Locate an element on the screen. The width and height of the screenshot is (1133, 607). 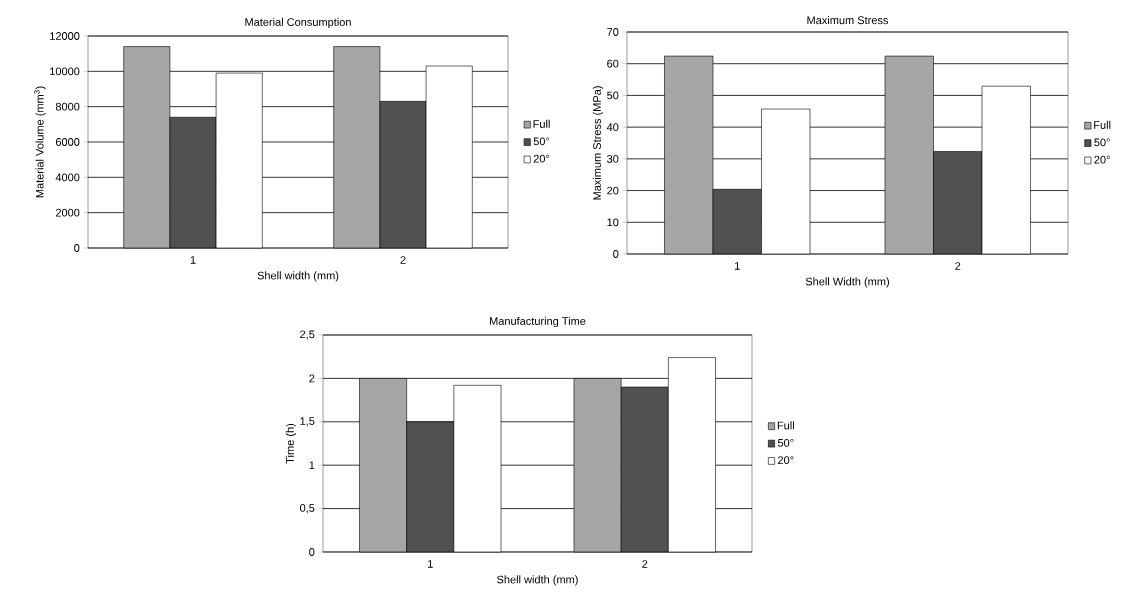
y-axis-title: Material Volume (mm$^{3}$) is located at coordinates (40, 142).